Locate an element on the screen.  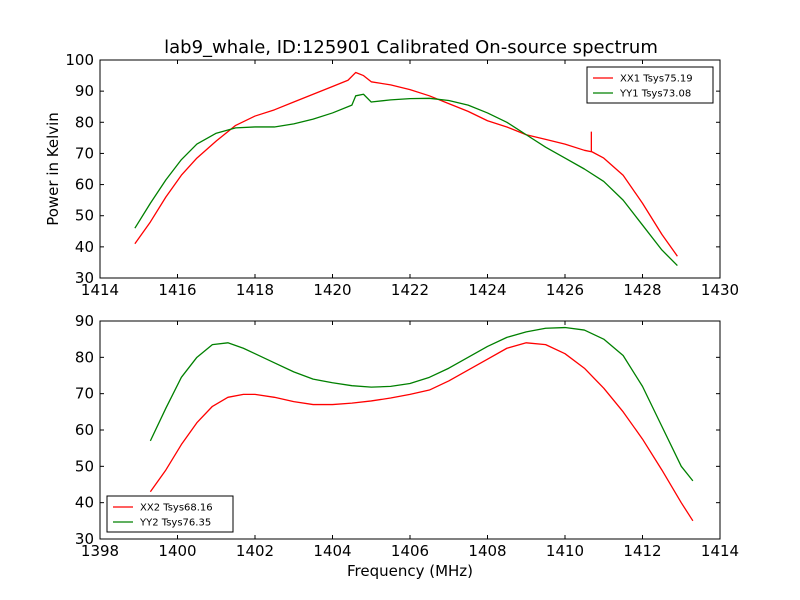
x-axis-label: Frequency (MHz) is located at coordinates (410, 571).